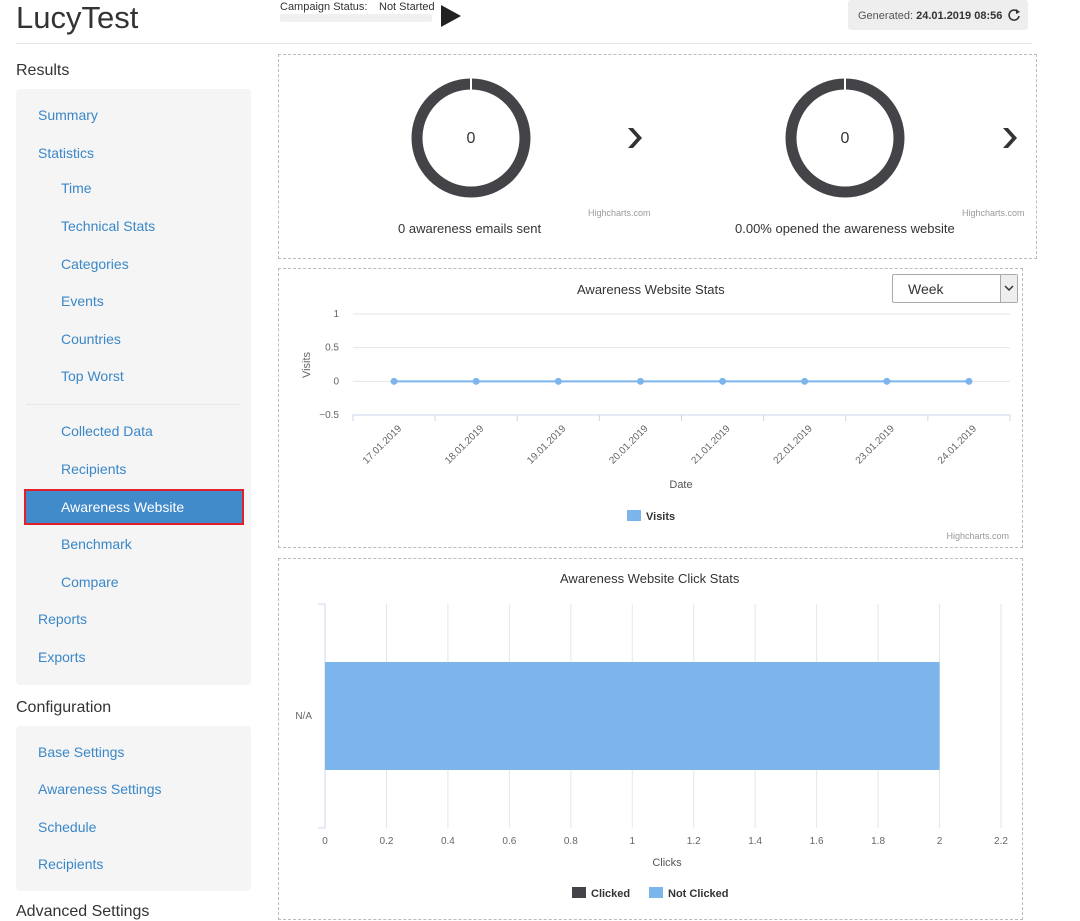 This screenshot has height=921, width=1080. What do you see at coordinates (959, 16) in the screenshot?
I see `generated-value: 24.01.2019 08:56` at bounding box center [959, 16].